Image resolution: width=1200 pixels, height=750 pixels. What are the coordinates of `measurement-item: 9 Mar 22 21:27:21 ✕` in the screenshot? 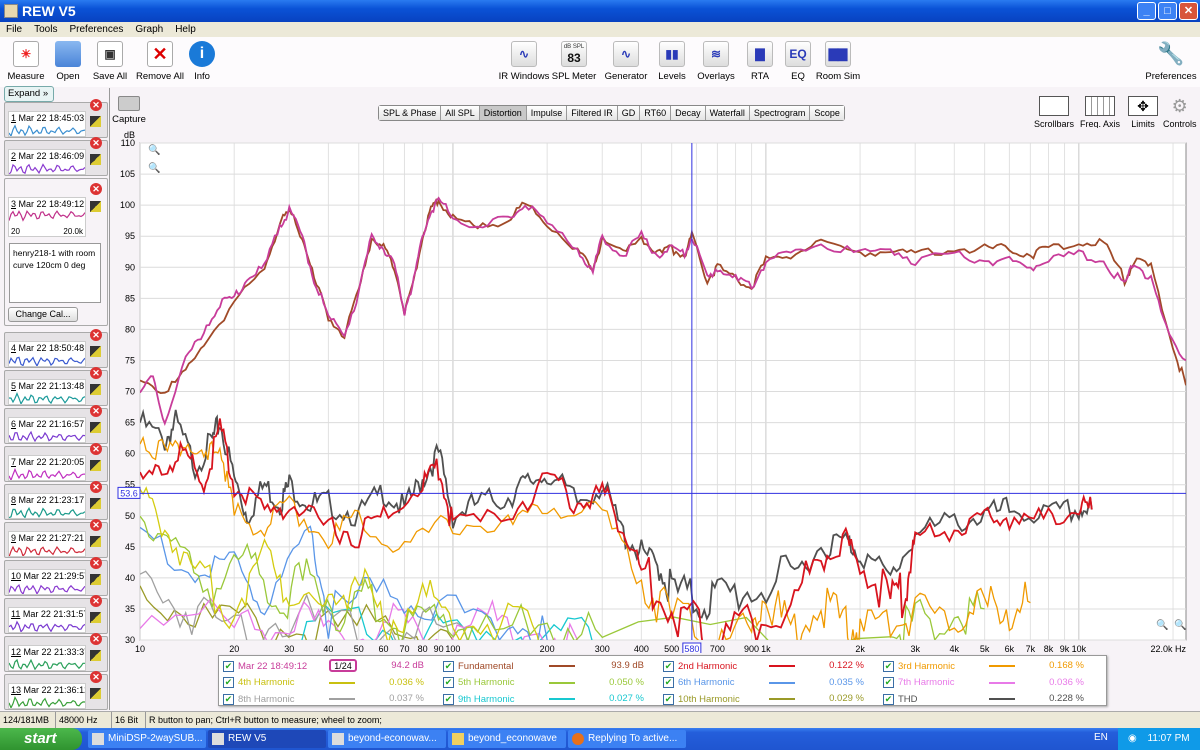 It's located at (56, 538).